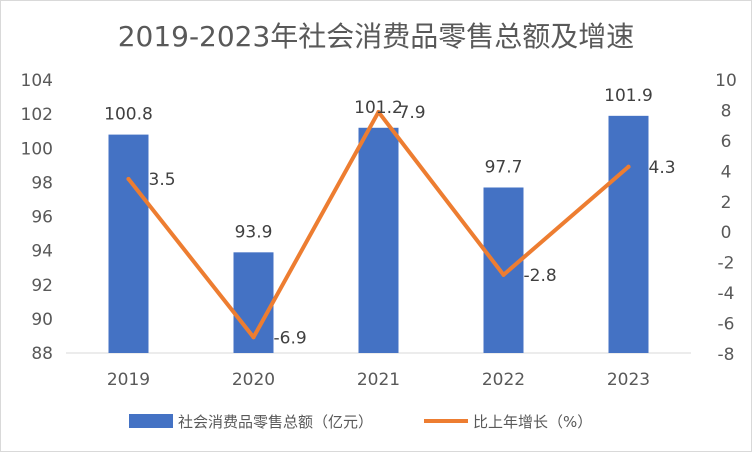  I want to click on x-category-label: 2021, so click(378, 380).